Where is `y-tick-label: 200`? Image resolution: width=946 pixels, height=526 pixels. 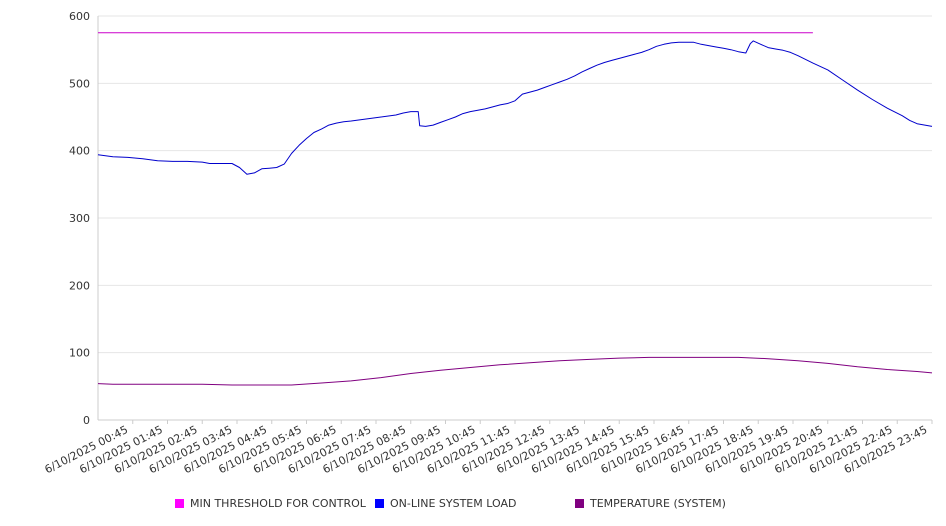
y-tick-label: 200 is located at coordinates (79, 285).